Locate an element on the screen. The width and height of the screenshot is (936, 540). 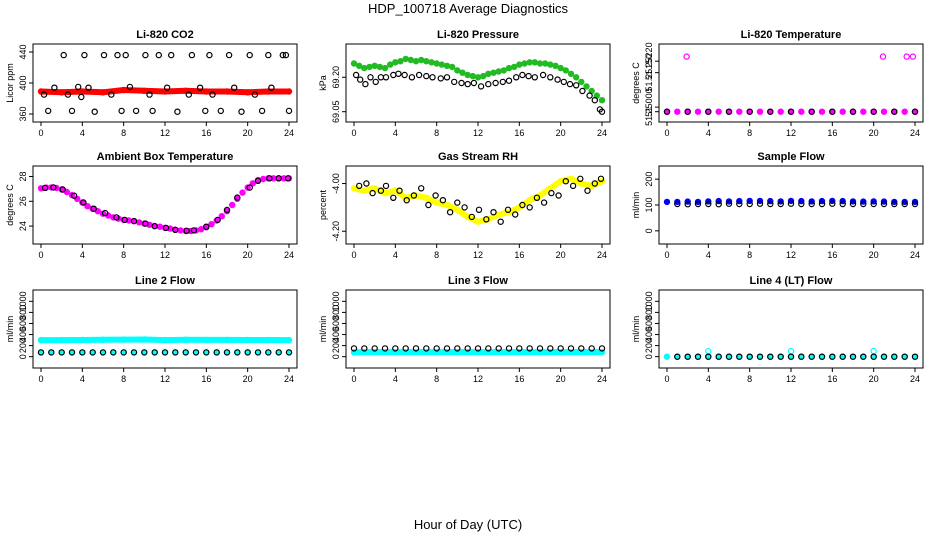
x-tick-label: 20 is located at coordinates (874, 379).